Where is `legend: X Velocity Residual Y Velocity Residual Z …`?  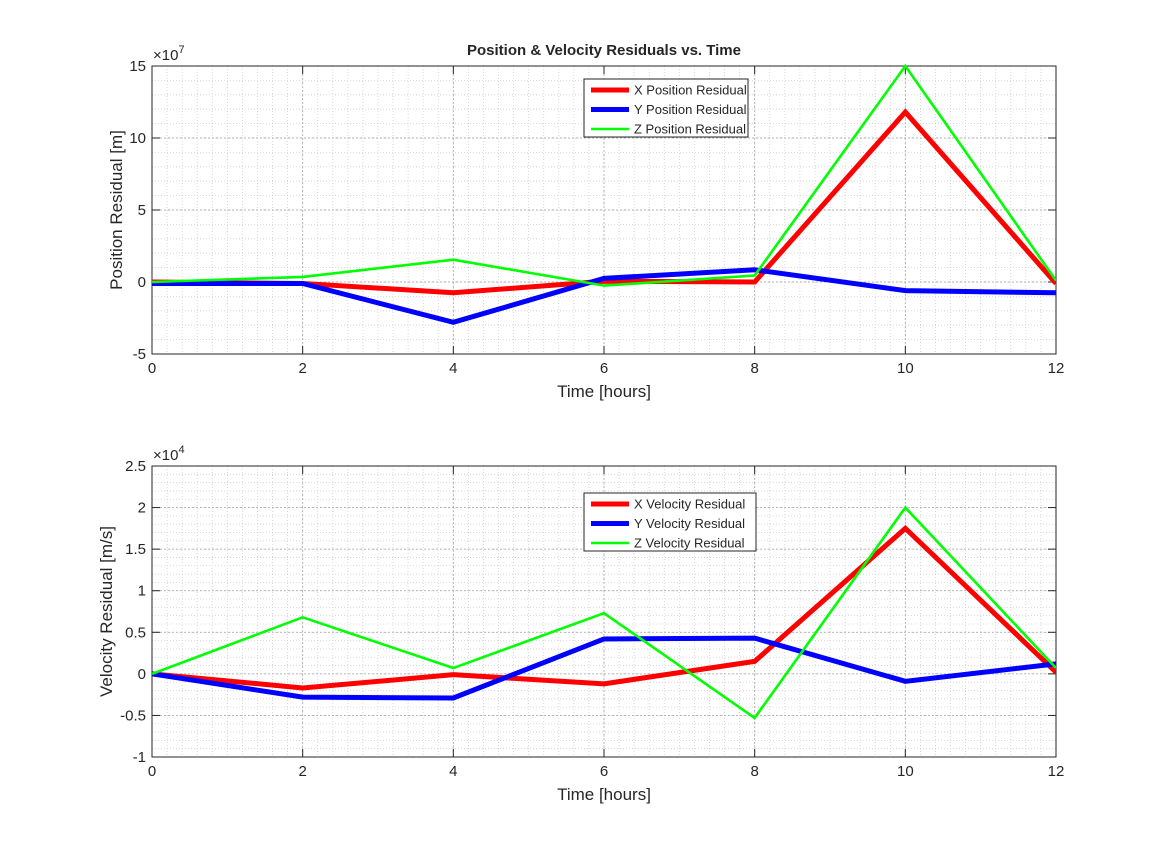
legend: X Velocity Residual Y Velocity Residual Z … is located at coordinates (670, 522).